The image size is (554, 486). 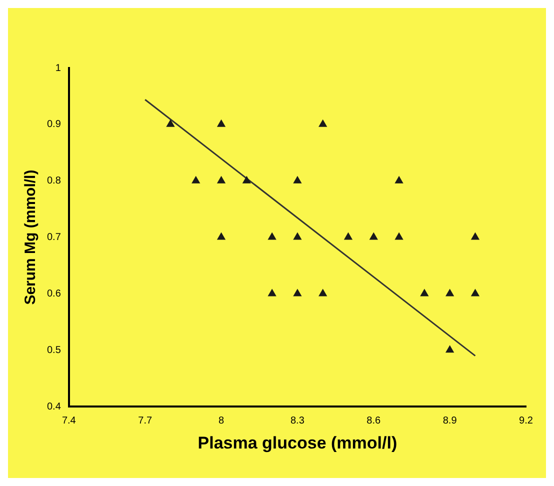 I want to click on y-tick-label: 0.9, so click(x=54, y=124).